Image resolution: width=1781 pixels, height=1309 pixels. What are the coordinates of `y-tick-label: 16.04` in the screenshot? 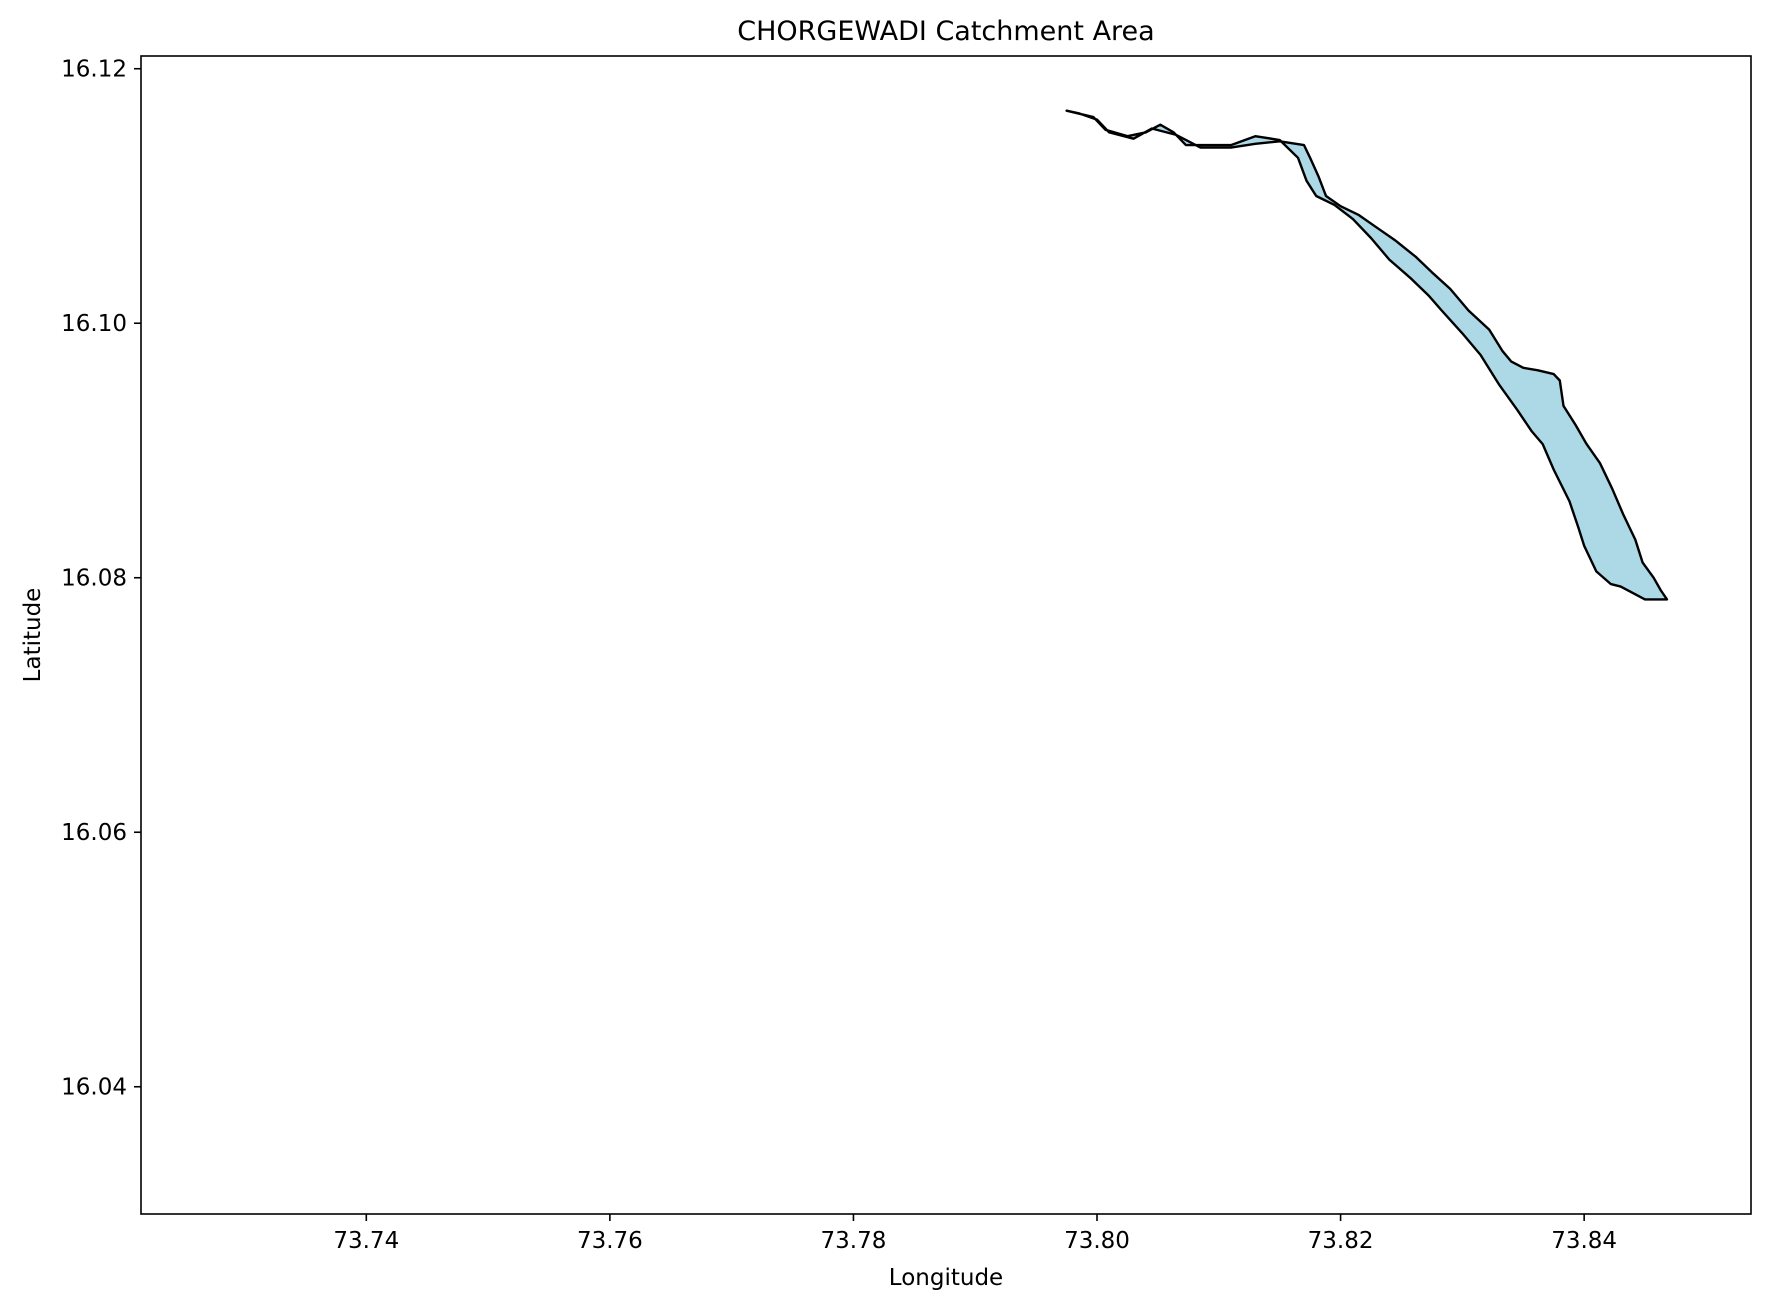 It's located at (94, 1088).